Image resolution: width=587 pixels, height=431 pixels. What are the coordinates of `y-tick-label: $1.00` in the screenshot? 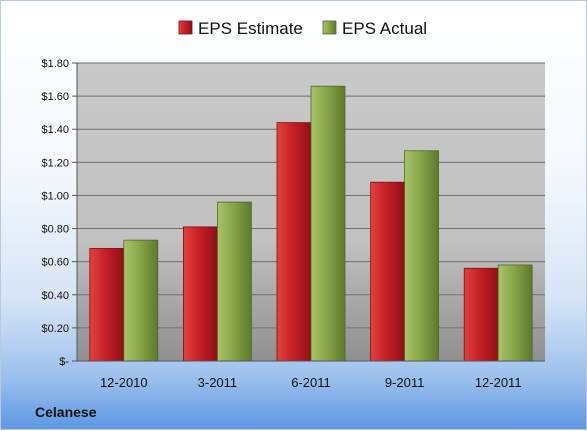 It's located at (55, 196).